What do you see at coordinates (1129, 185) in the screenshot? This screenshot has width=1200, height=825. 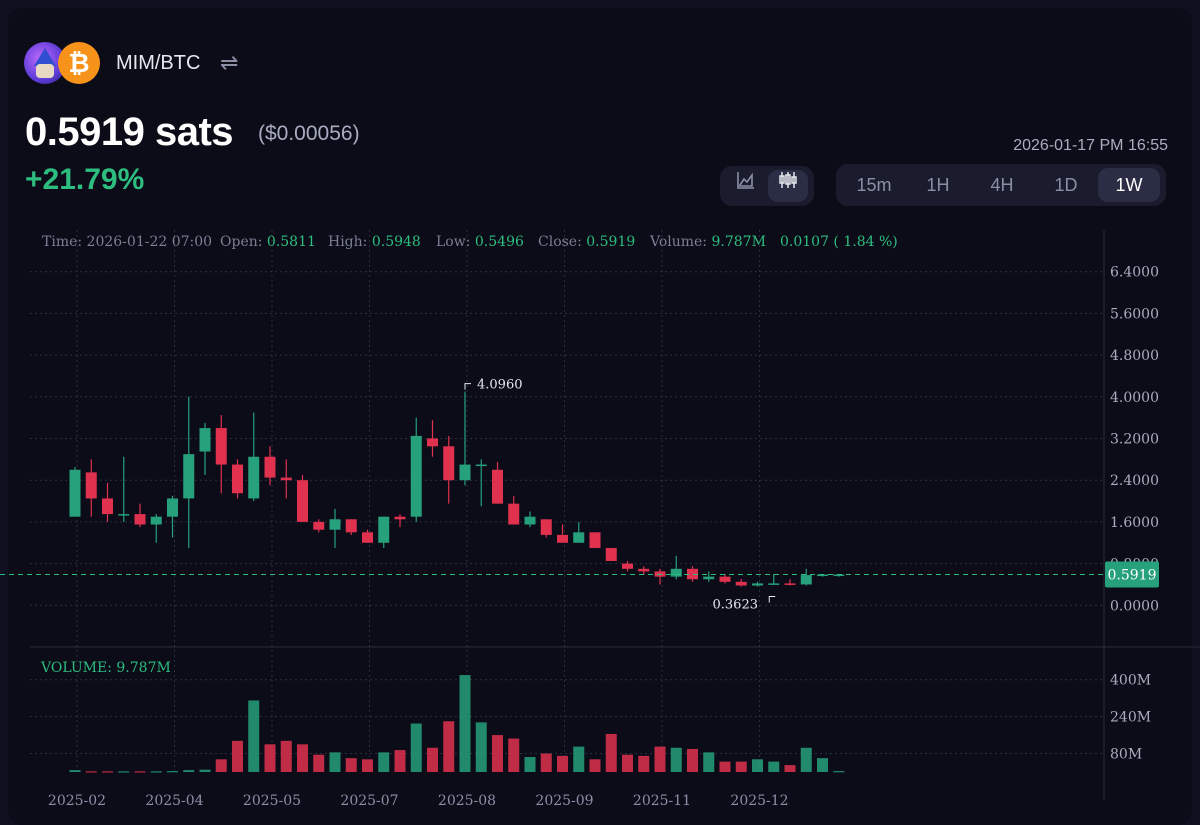 I see `timeframe-1w: 1W` at bounding box center [1129, 185].